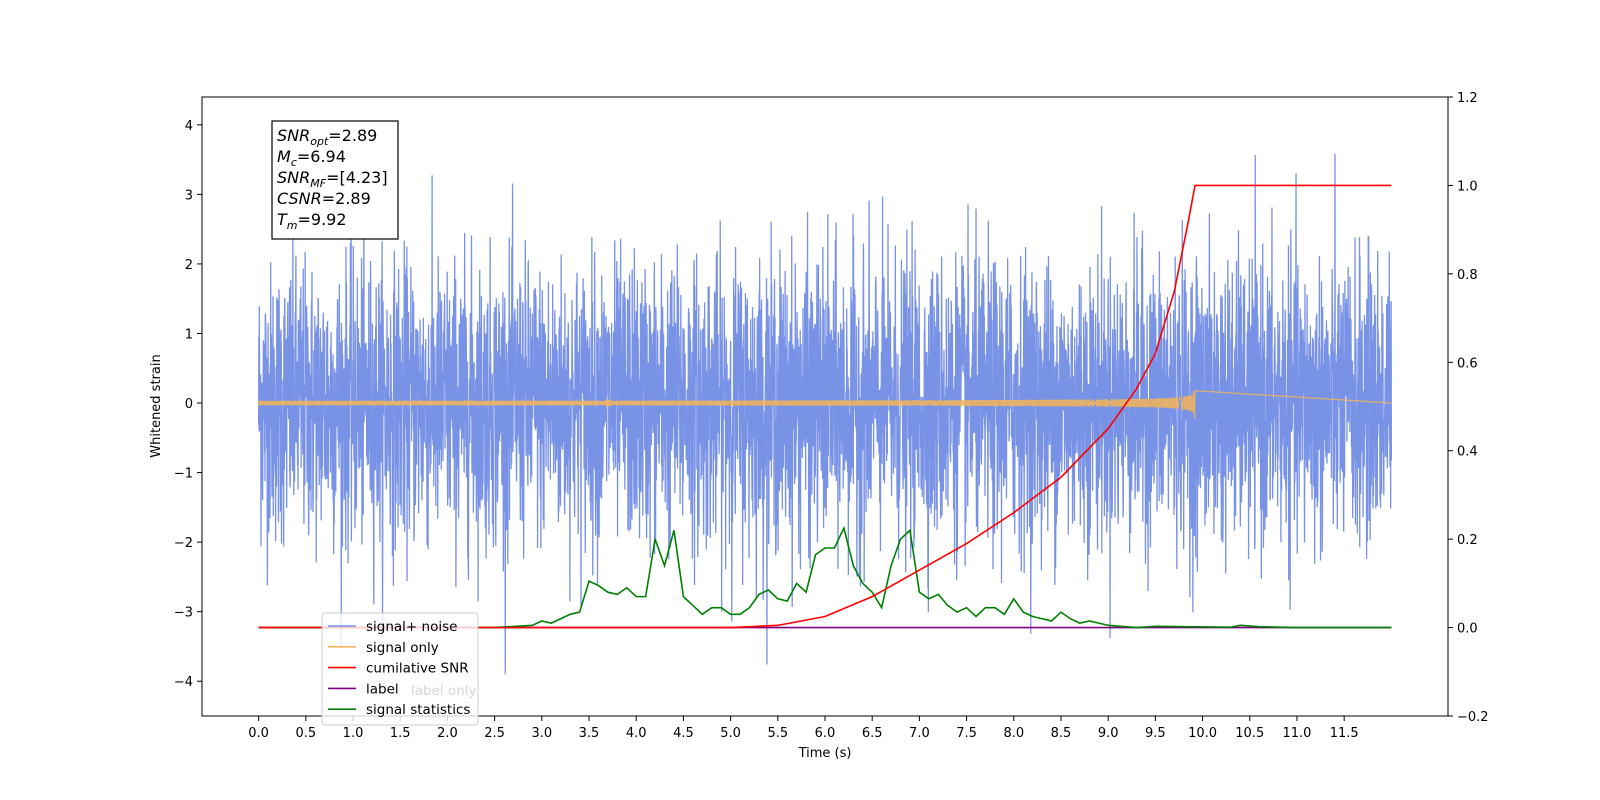 The width and height of the screenshot is (1600, 800). I want to click on x-tick-label: 10.5, so click(1249, 733).